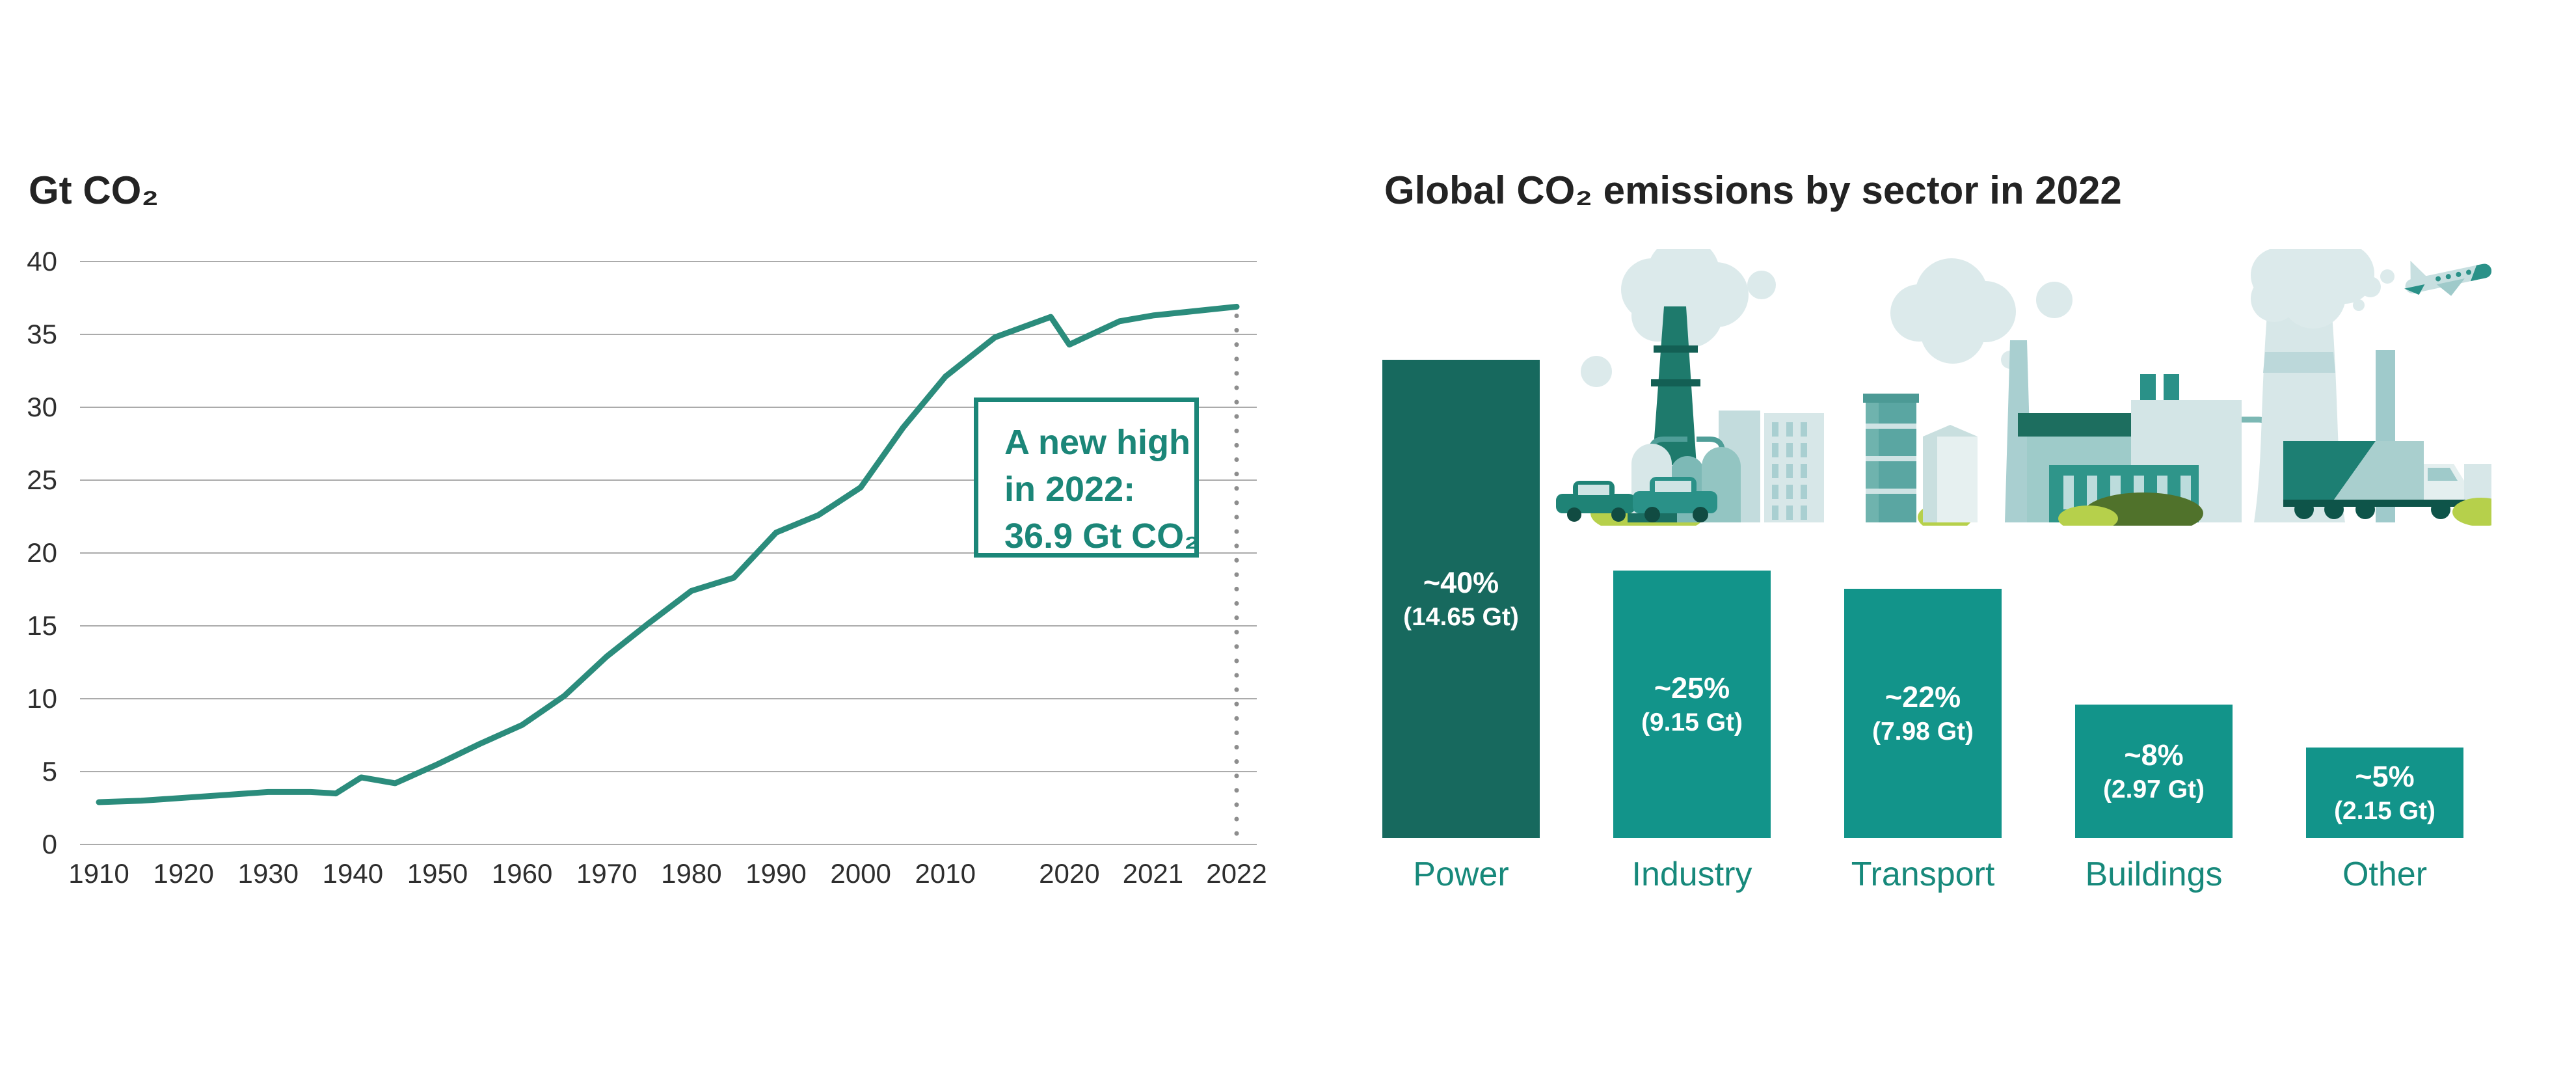  What do you see at coordinates (1153, 873) in the screenshot?
I see `x-tick-label: 2021` at bounding box center [1153, 873].